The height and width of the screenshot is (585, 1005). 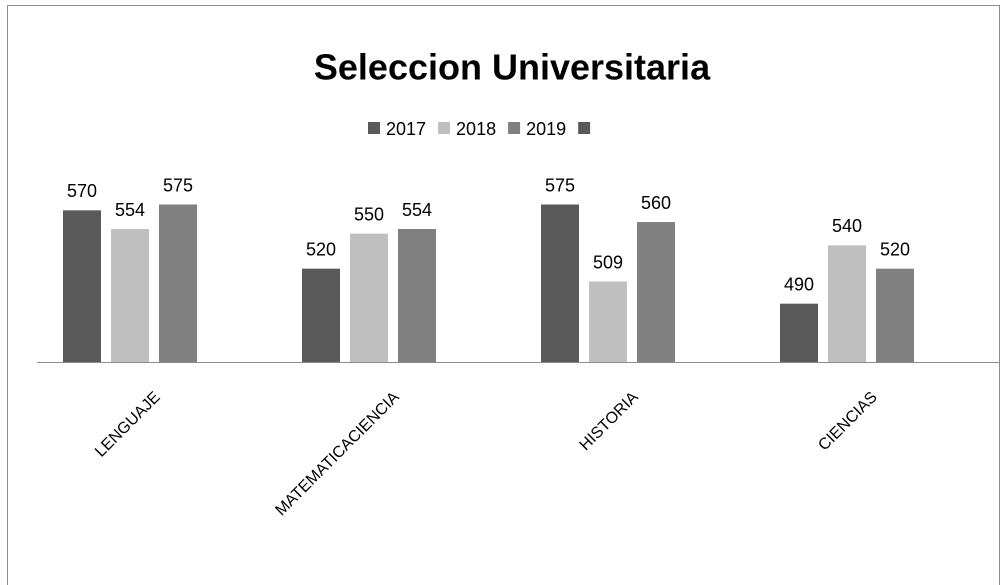 I want to click on data-label: 560, so click(x=656, y=203).